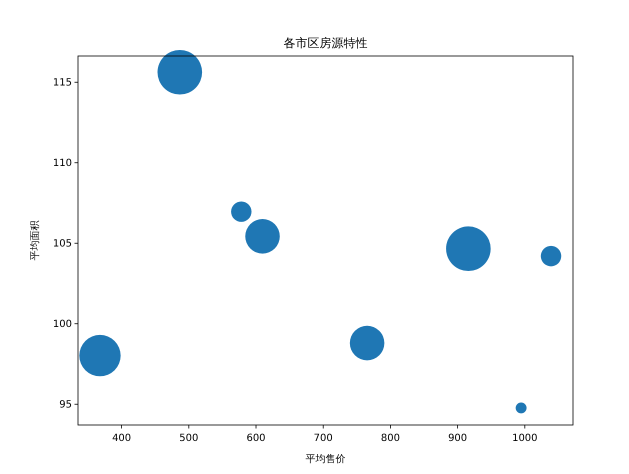 This screenshot has width=629, height=474. I want to click on x-tick-label: 900, so click(458, 438).